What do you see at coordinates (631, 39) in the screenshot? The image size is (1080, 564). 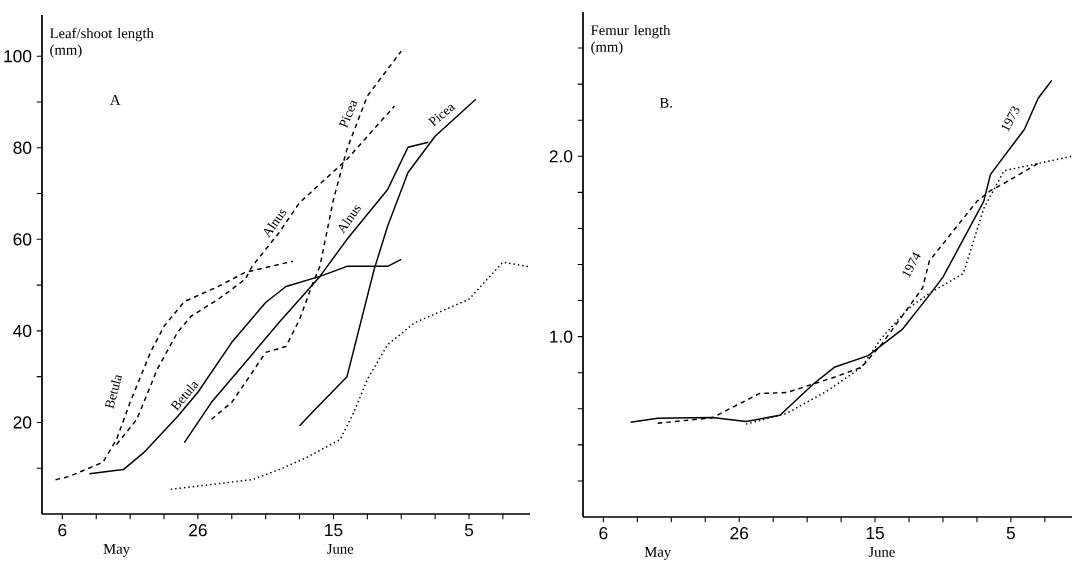 I see `y-axis-title: Femur length (mm)` at bounding box center [631, 39].